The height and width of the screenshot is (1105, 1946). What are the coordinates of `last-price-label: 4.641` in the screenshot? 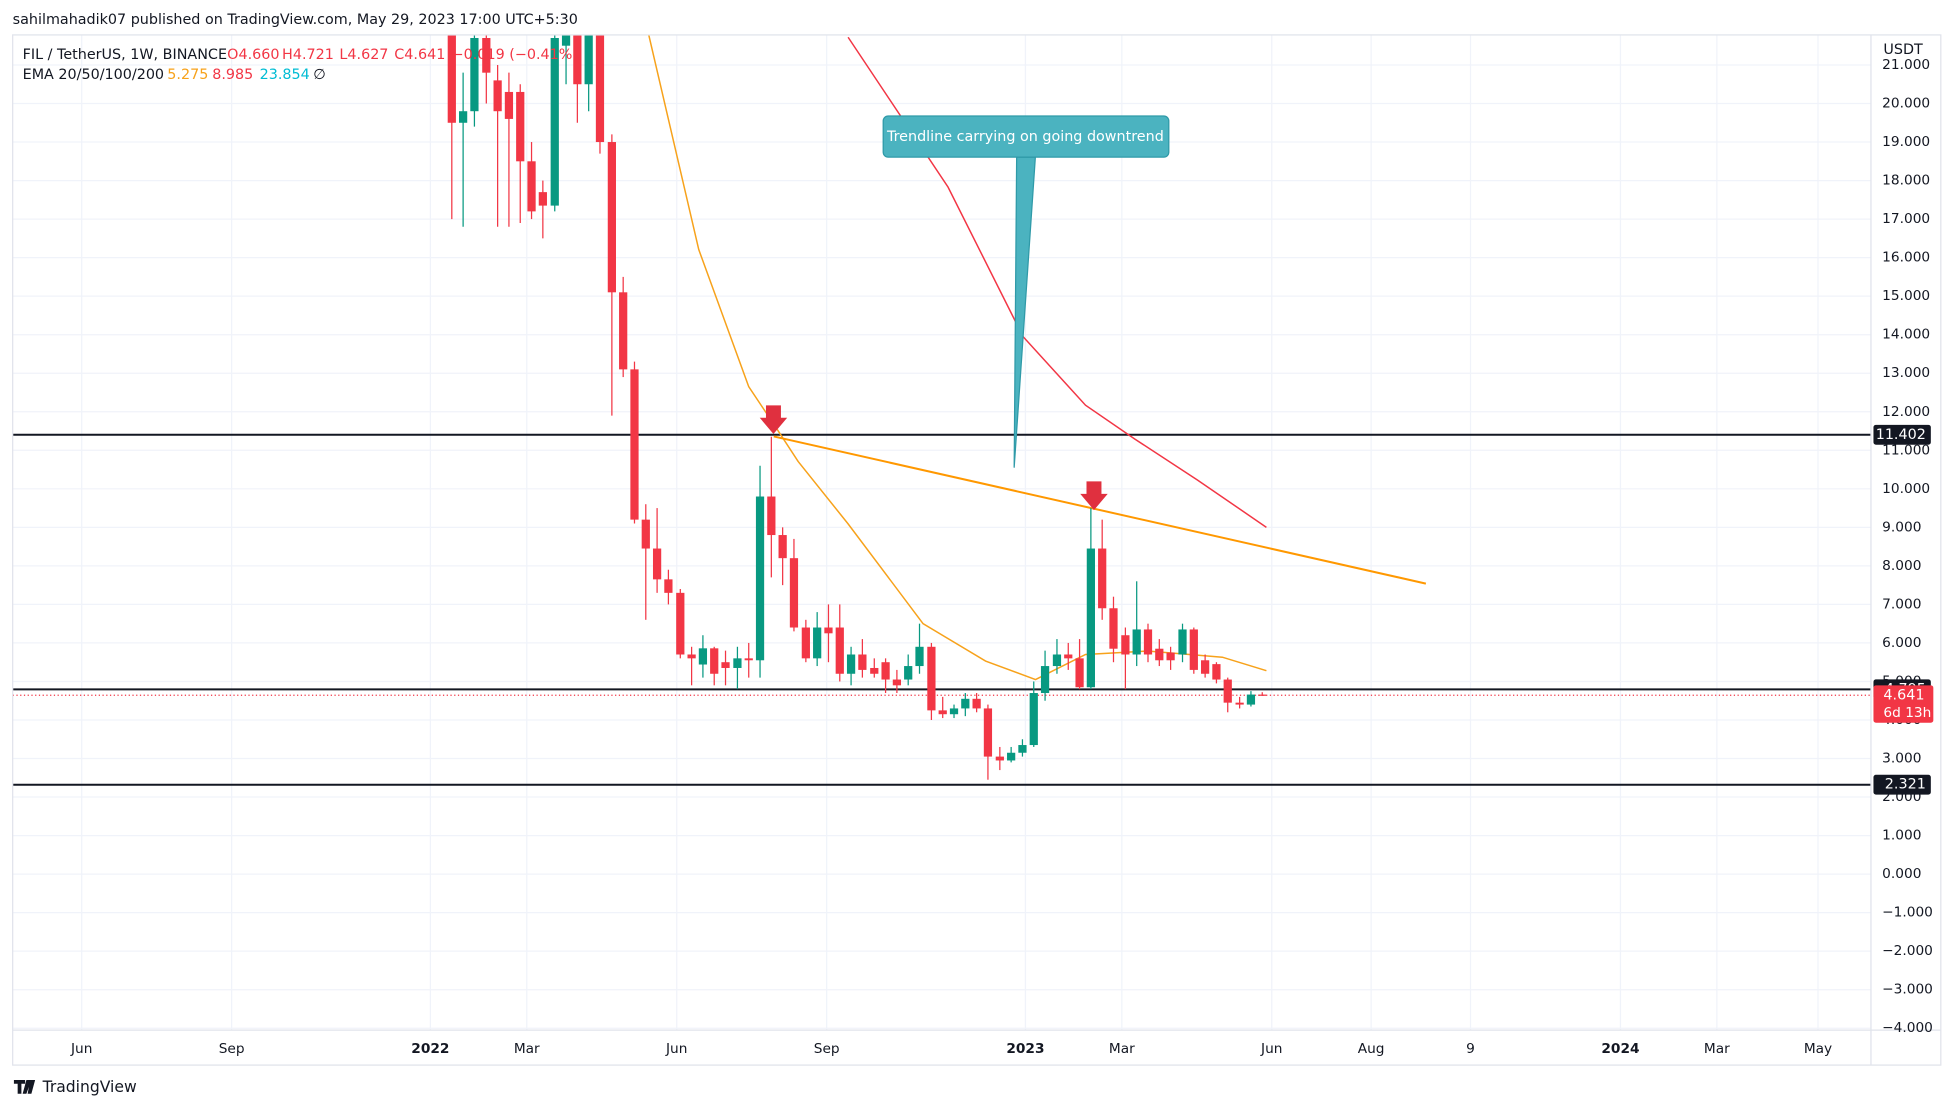 It's located at (1903, 695).